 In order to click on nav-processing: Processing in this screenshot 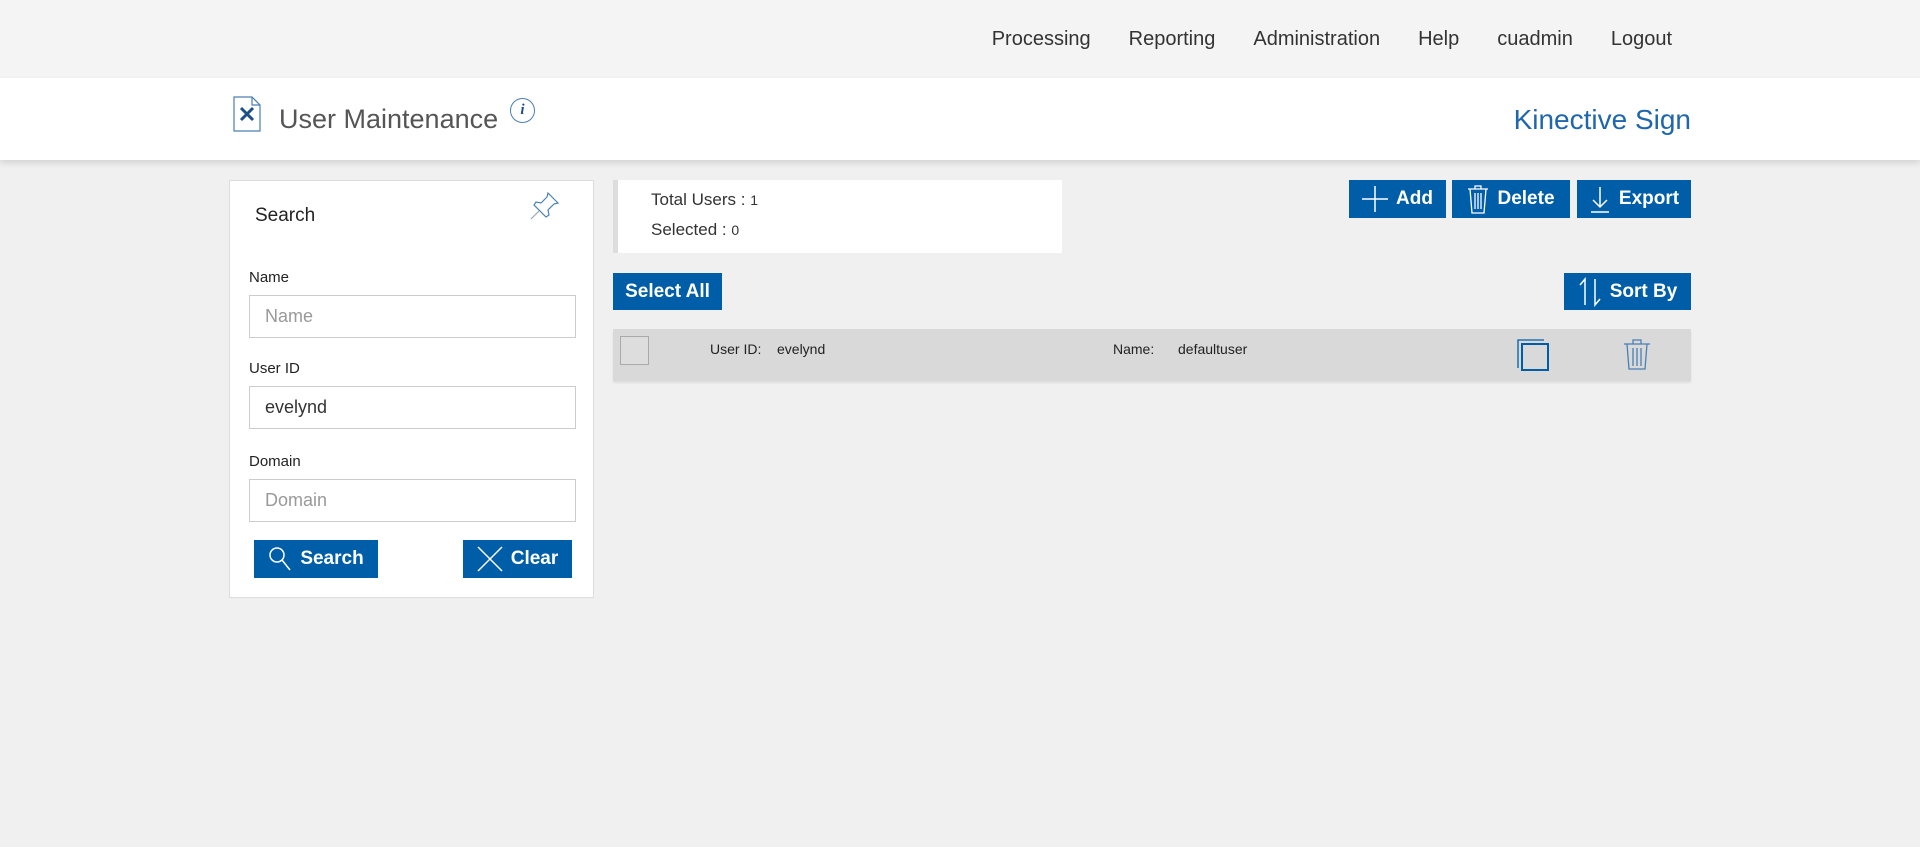, I will do `click(1041, 39)`.